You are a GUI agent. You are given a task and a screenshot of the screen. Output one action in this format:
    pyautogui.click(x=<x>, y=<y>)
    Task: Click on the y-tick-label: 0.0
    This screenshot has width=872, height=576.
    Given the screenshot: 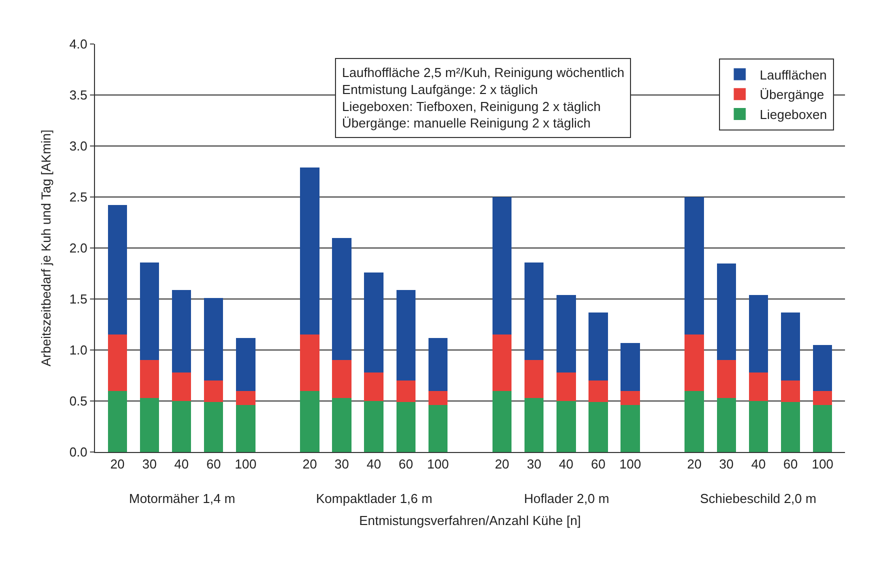 What is the action you would take?
    pyautogui.click(x=78, y=452)
    